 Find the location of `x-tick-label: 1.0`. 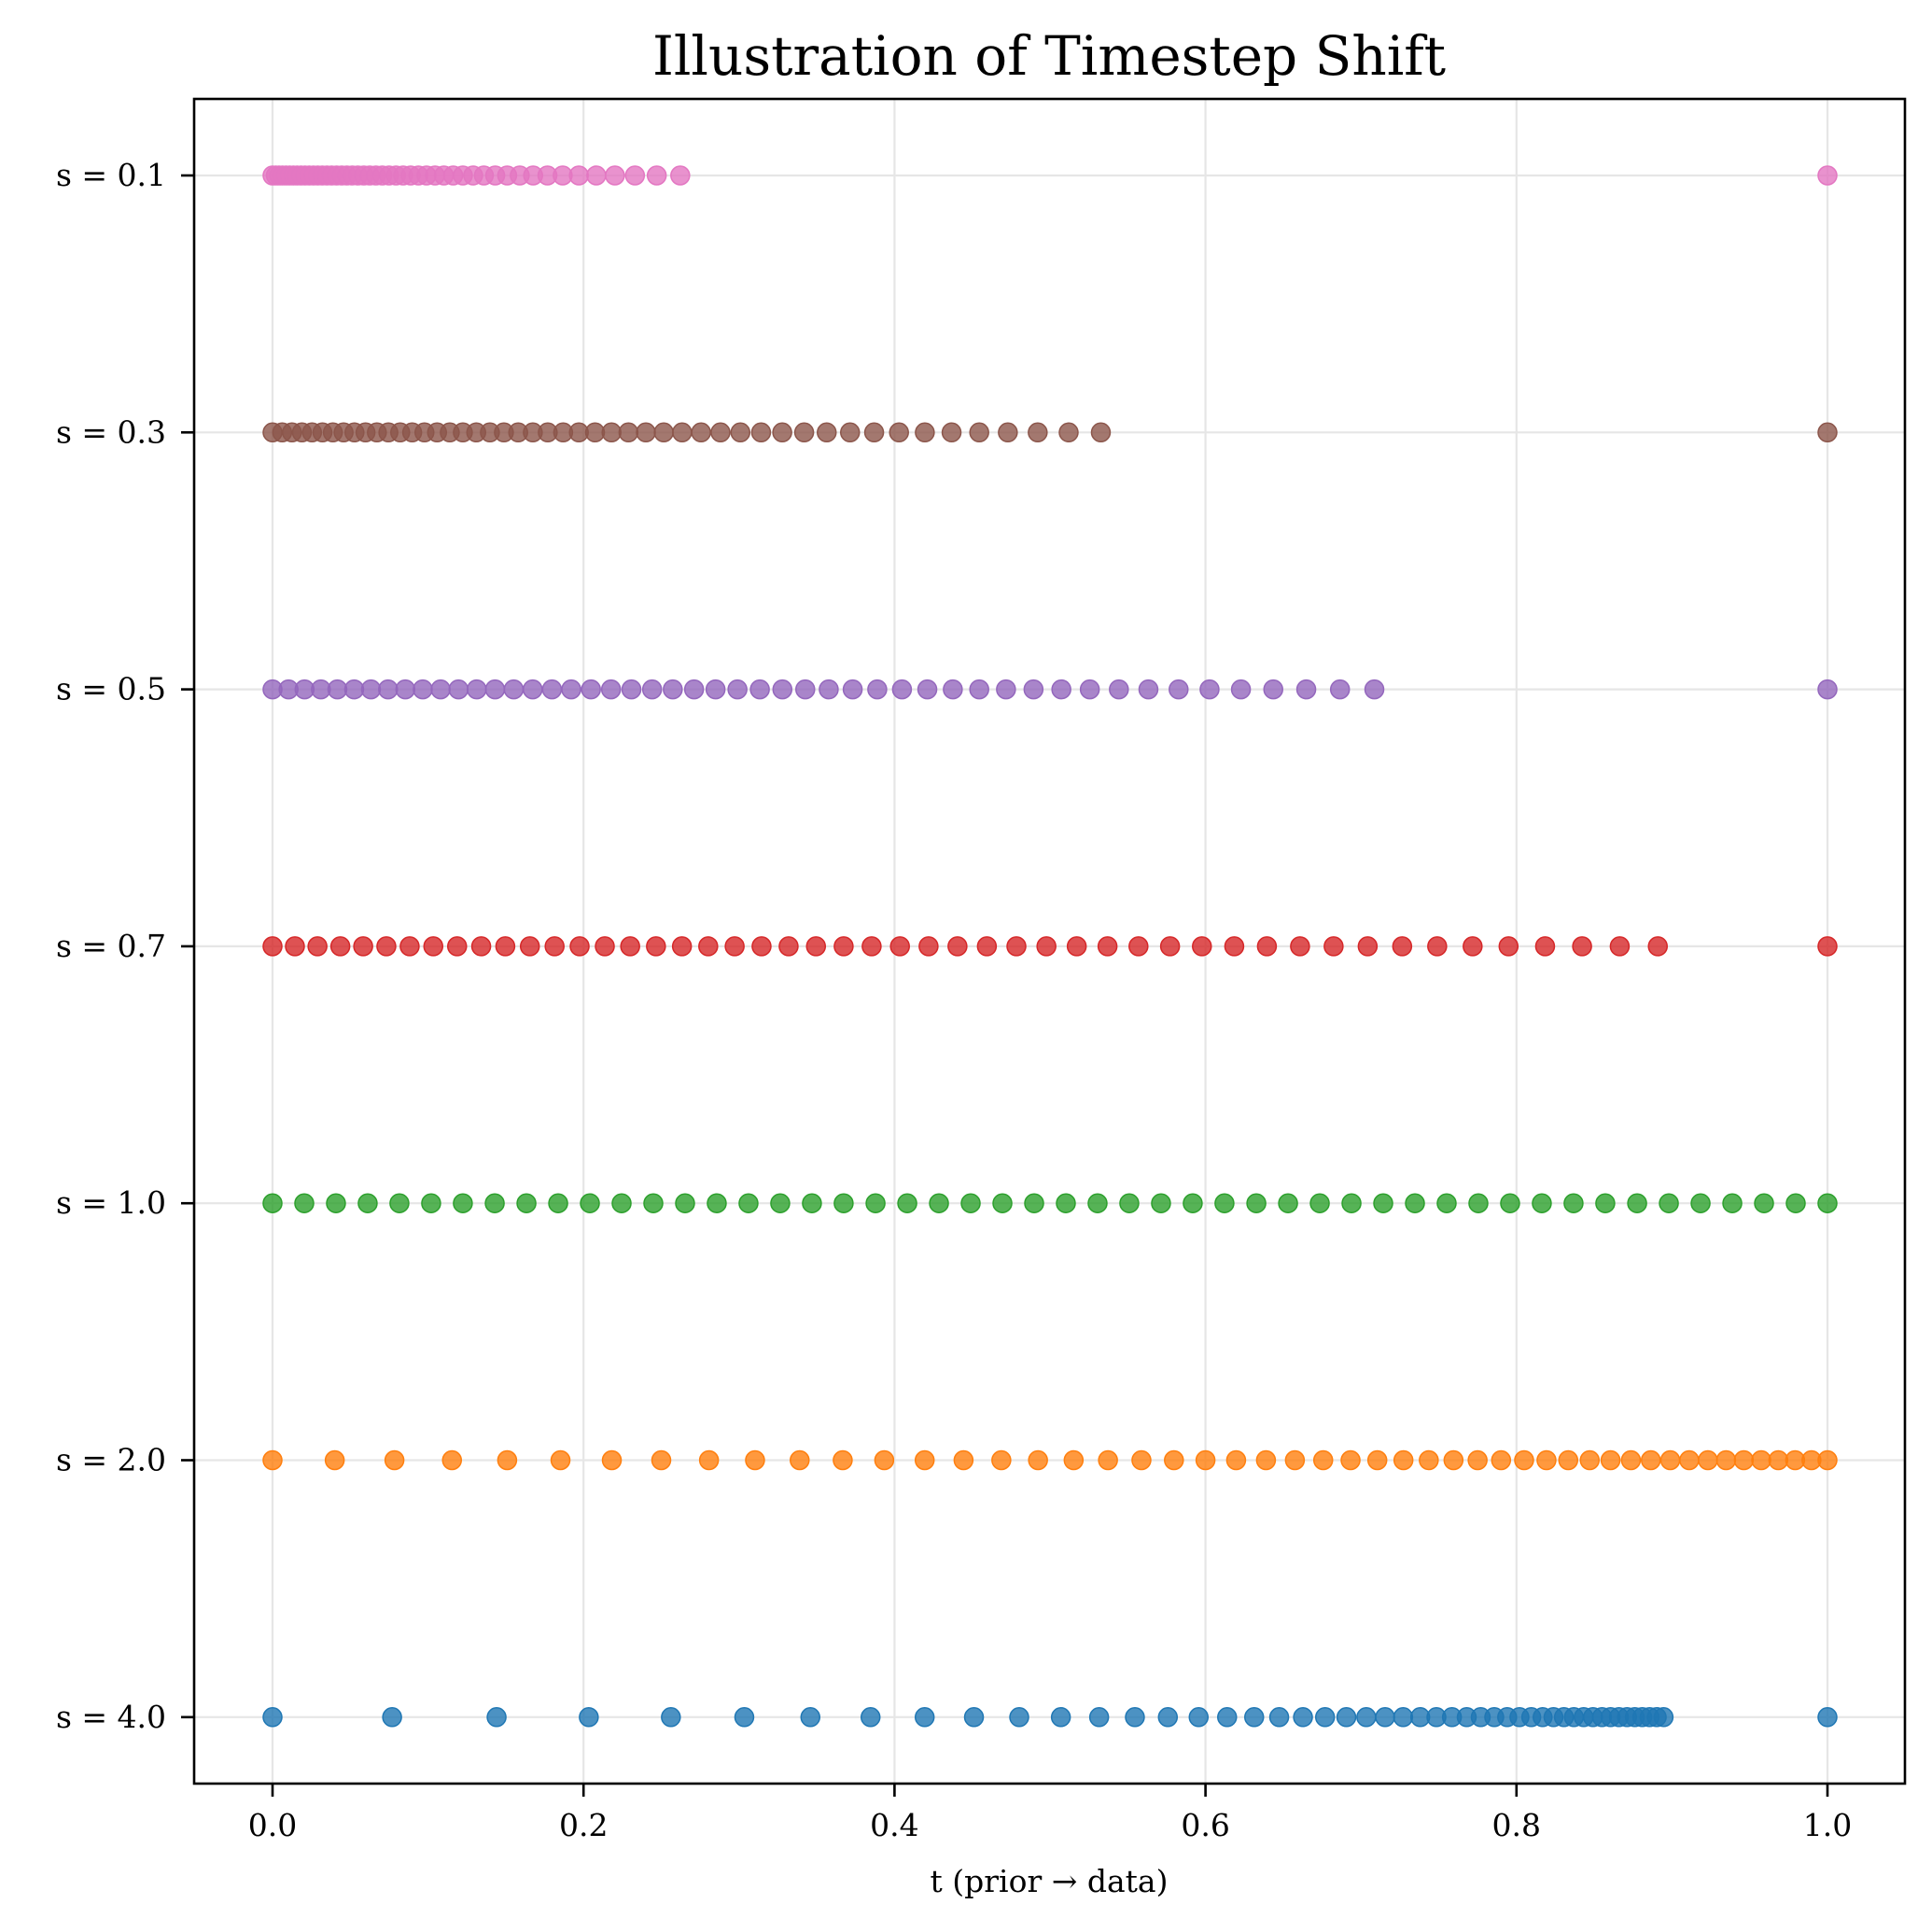

x-tick-label: 1.0 is located at coordinates (1827, 1825).